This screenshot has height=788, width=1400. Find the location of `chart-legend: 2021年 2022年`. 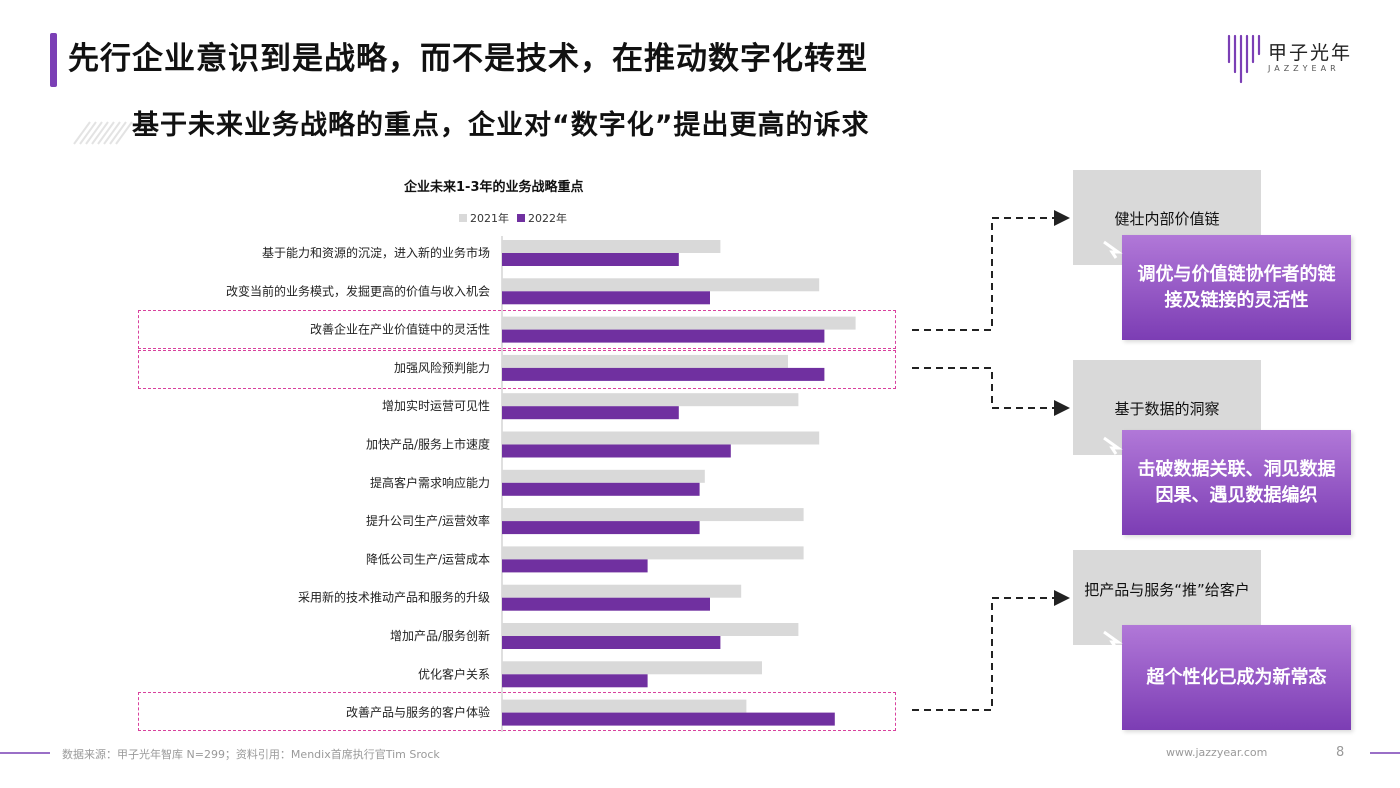

chart-legend: 2021年 2022年 is located at coordinates (513, 218).